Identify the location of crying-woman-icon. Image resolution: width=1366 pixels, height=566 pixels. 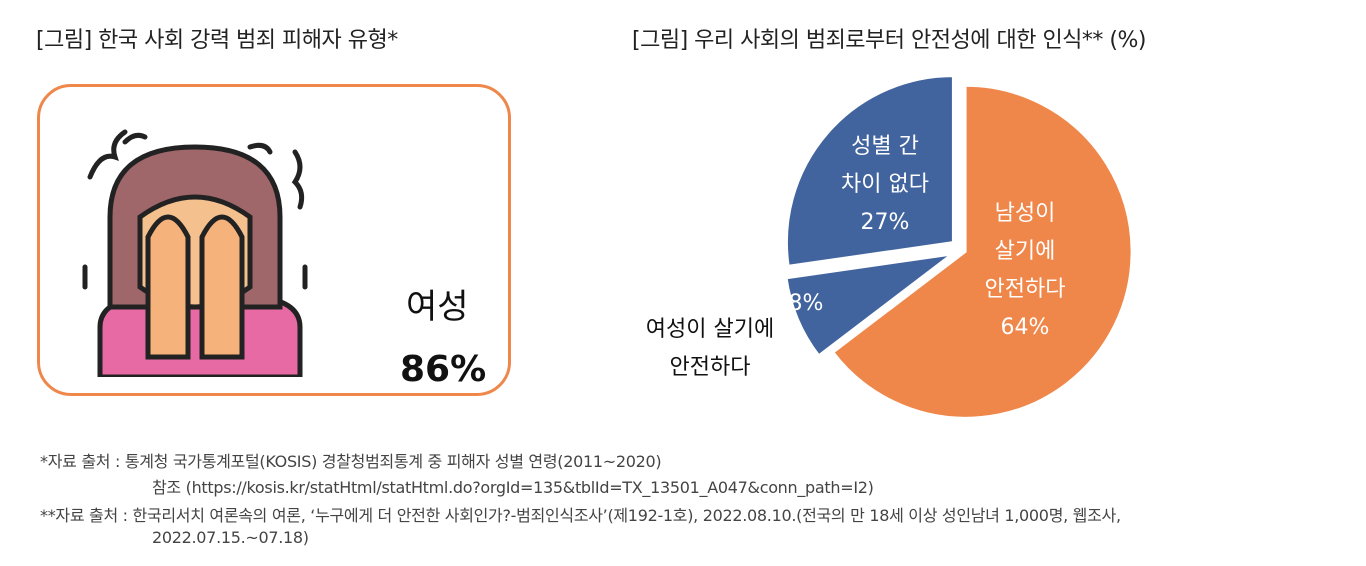
(195, 253).